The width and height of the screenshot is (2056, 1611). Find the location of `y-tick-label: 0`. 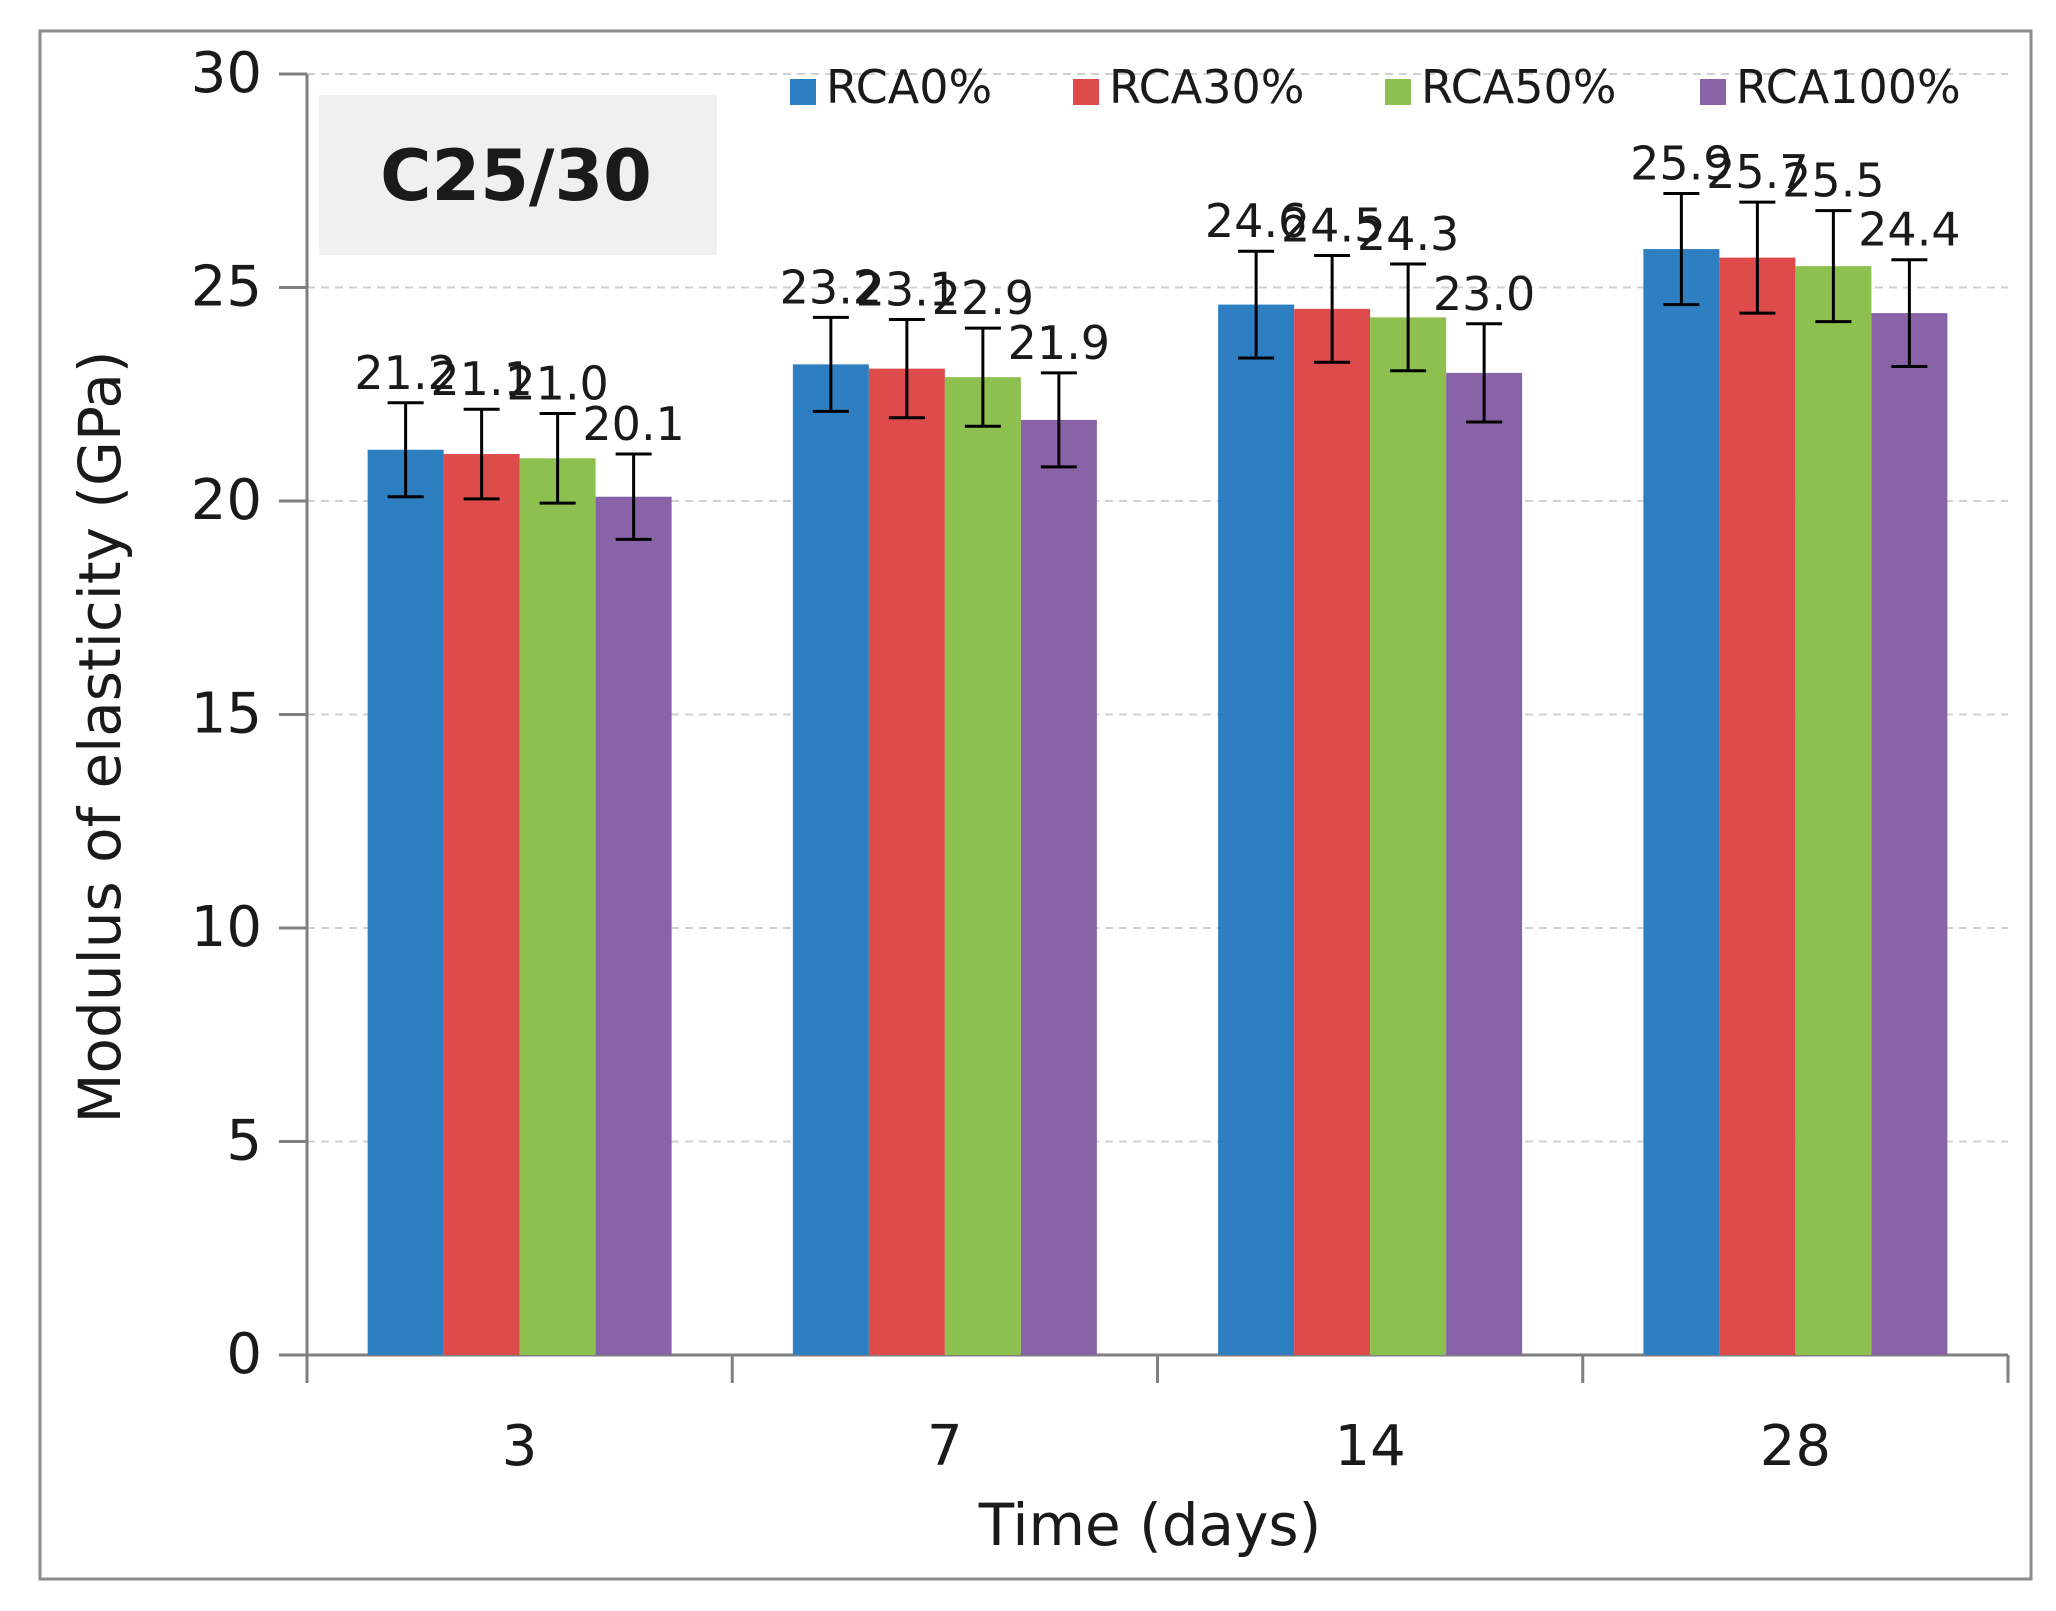

y-tick-label: 0 is located at coordinates (244, 1354).